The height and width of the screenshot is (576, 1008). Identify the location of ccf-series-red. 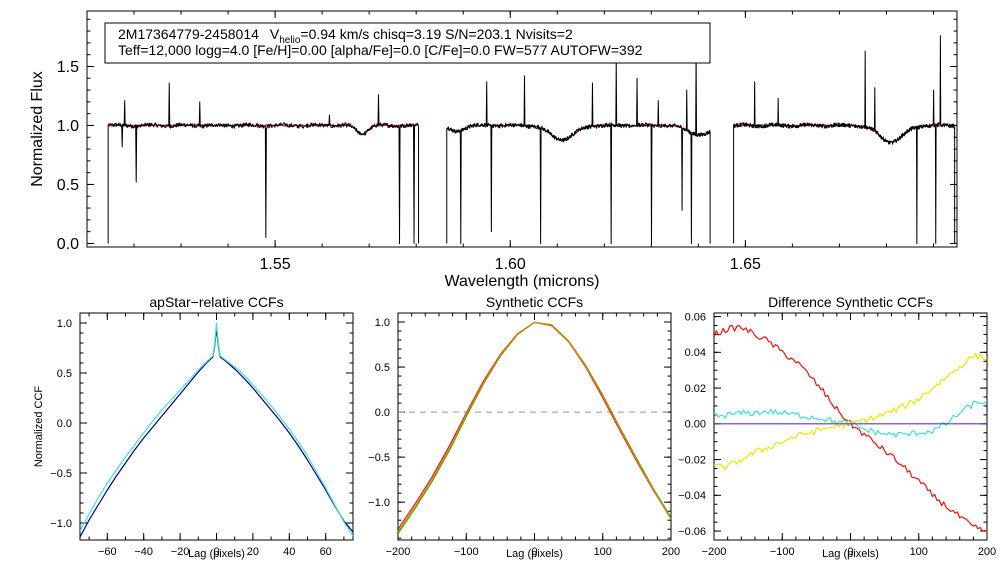
(850, 428).